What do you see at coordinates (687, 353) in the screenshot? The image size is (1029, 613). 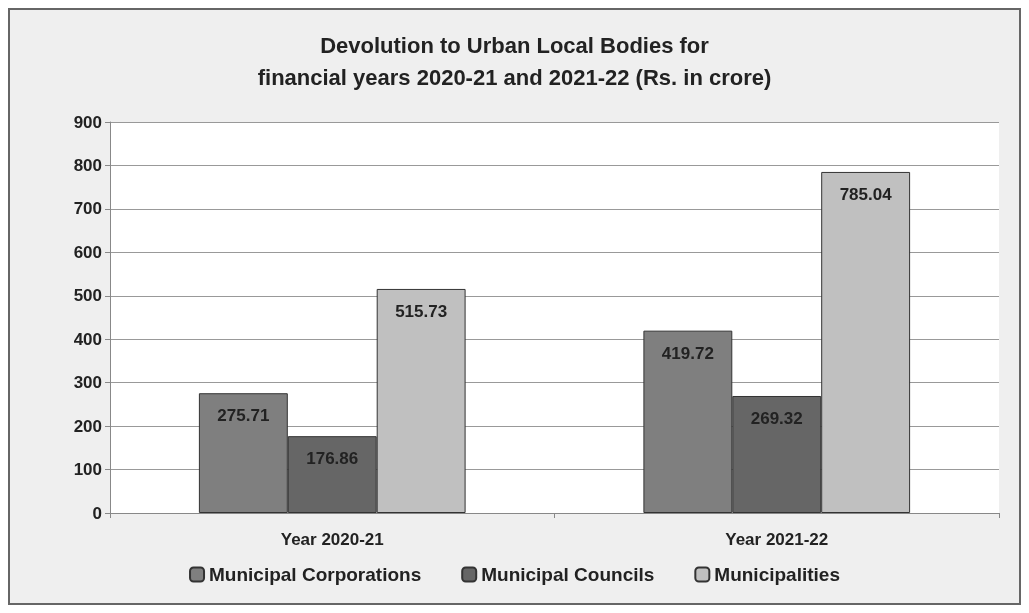 I see `data-label: 419.72` at bounding box center [687, 353].